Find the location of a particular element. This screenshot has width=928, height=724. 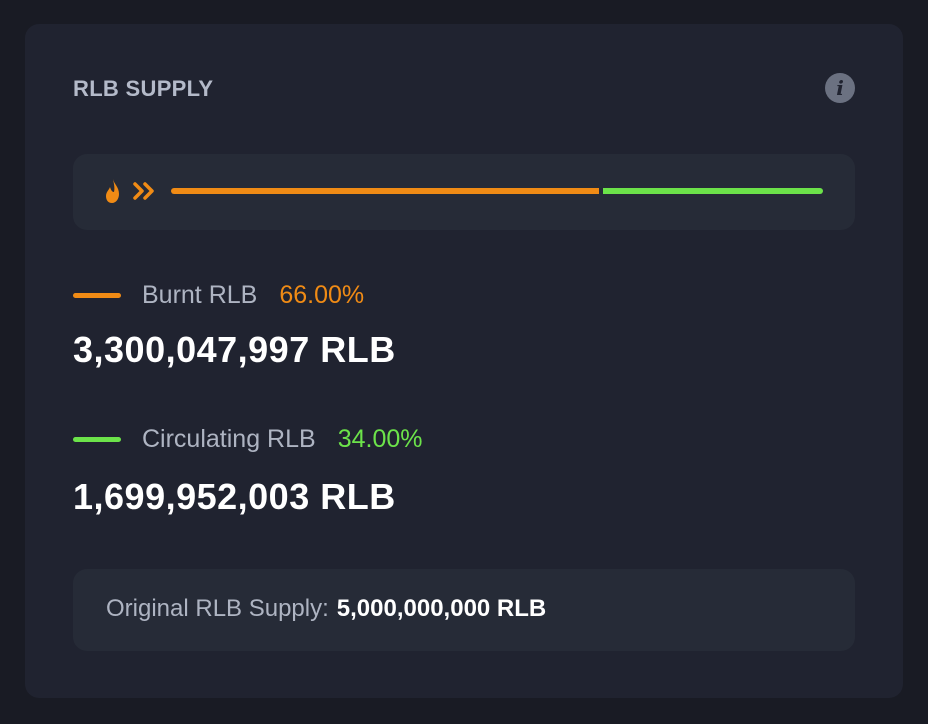

burnt-progress-segment is located at coordinates (385, 191).